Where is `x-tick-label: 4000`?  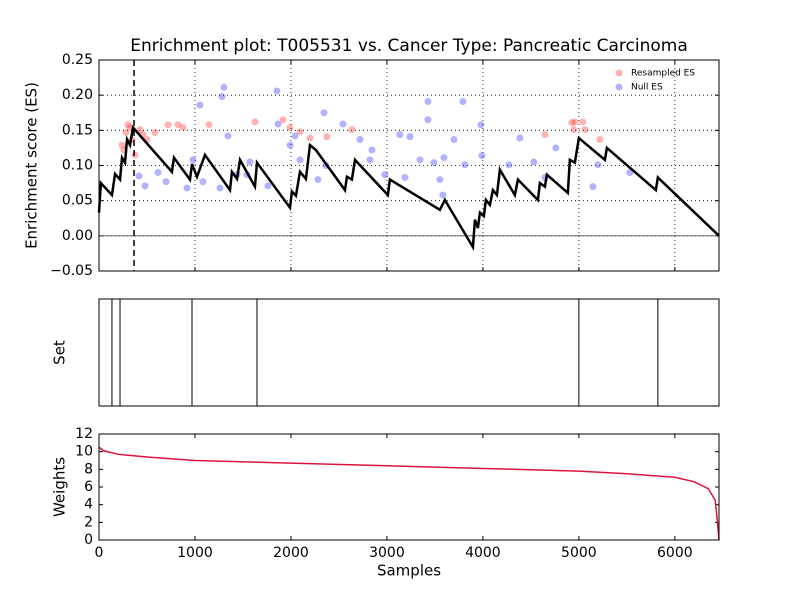
x-tick-label: 4000 is located at coordinates (483, 553).